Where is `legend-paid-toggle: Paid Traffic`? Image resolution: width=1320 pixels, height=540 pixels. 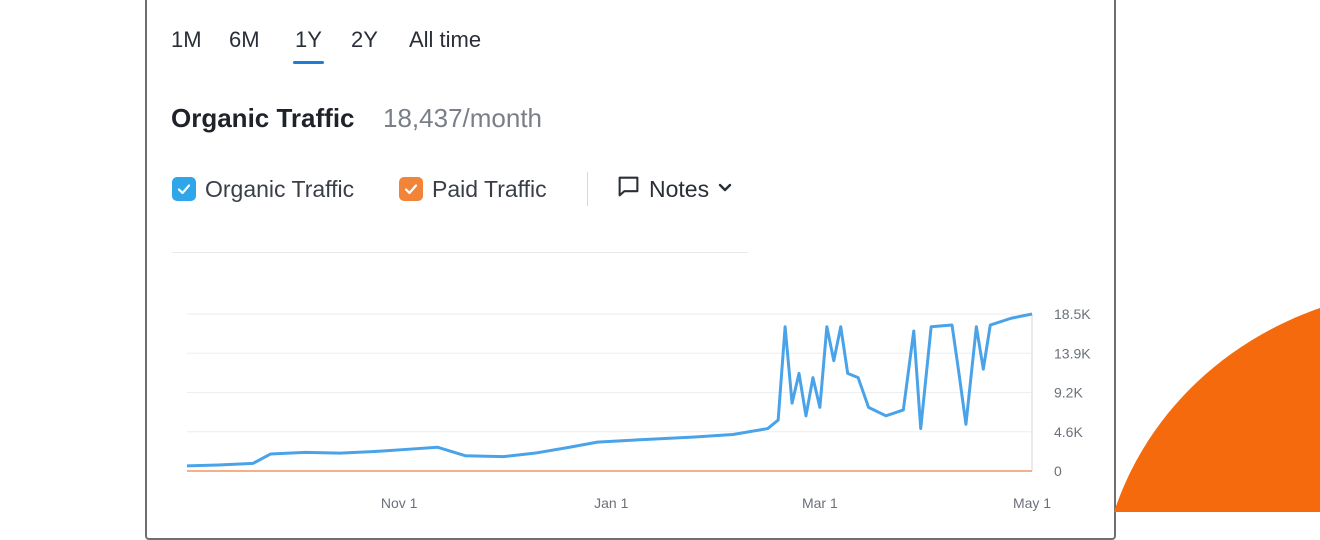 legend-paid-toggle: Paid Traffic is located at coordinates (473, 189).